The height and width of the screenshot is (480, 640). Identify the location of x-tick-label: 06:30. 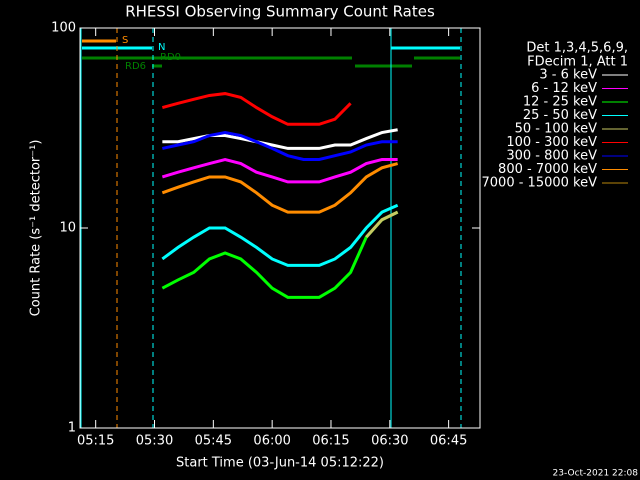
(389, 441).